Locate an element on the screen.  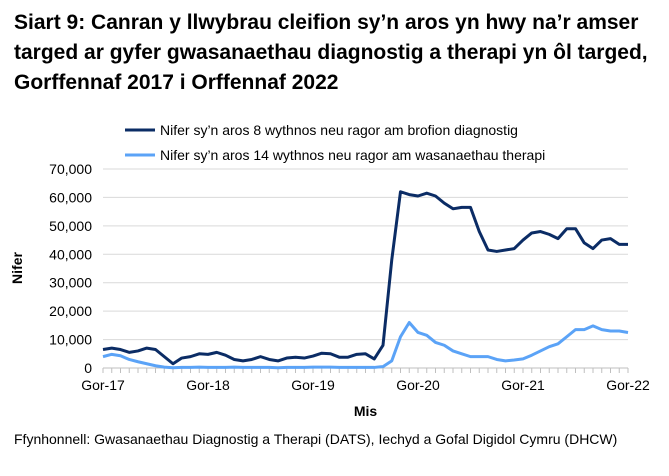
y-tick-label: 20,000 is located at coordinates (70, 311).